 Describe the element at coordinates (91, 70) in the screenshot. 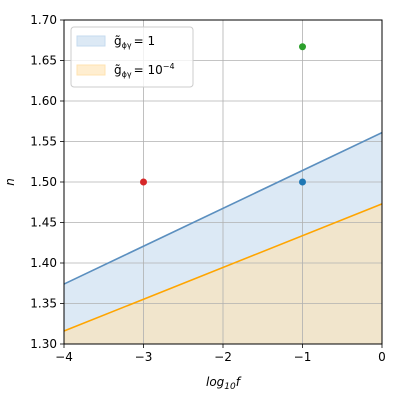

I see `legend-swatch-orange` at that location.